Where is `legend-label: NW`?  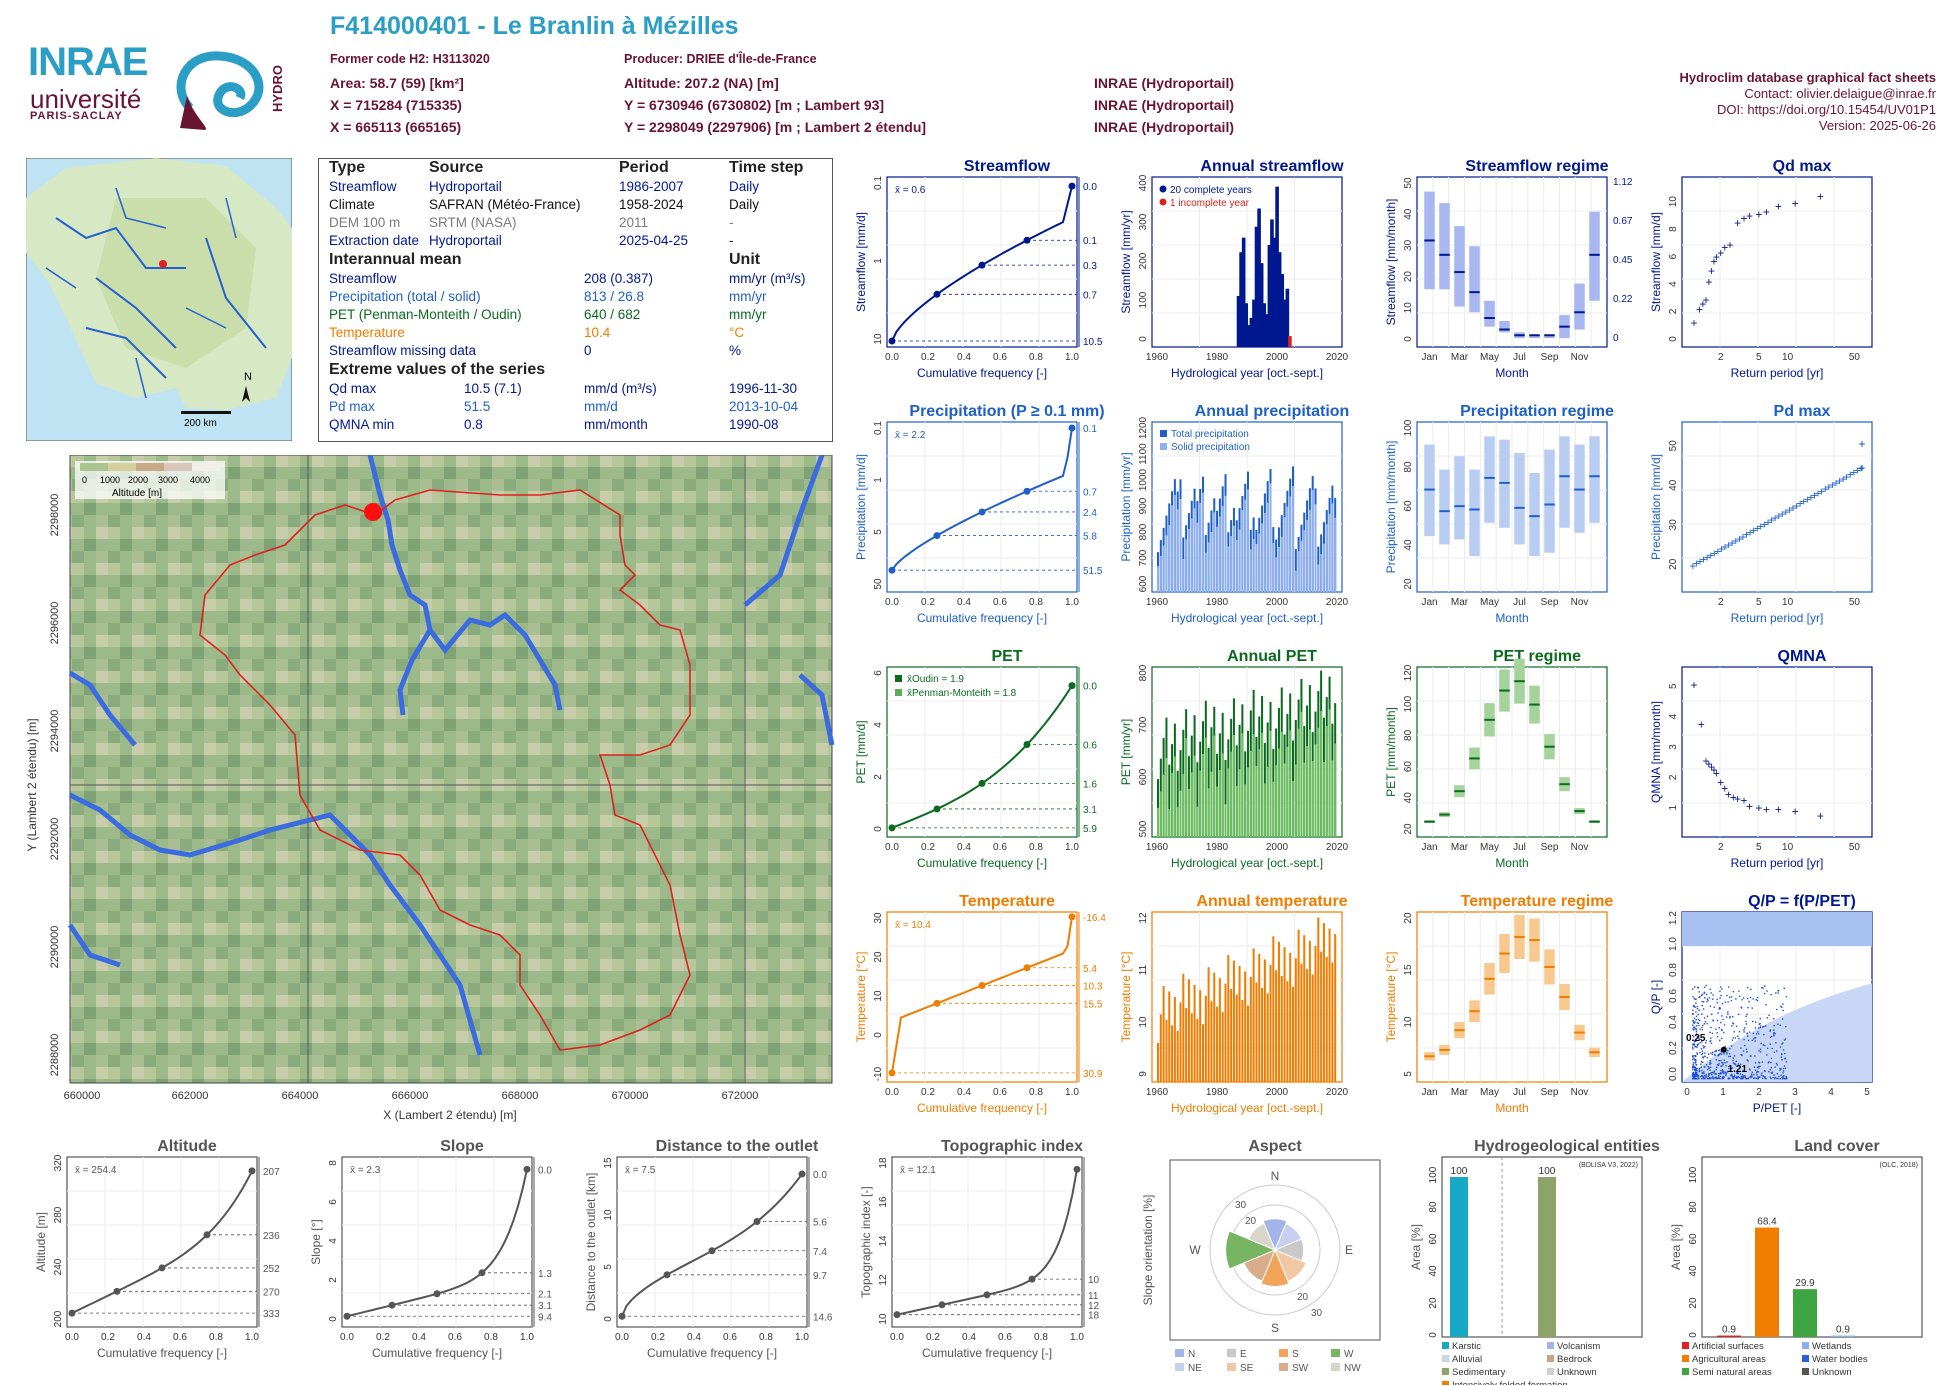 legend-label: NW is located at coordinates (1352, 1368).